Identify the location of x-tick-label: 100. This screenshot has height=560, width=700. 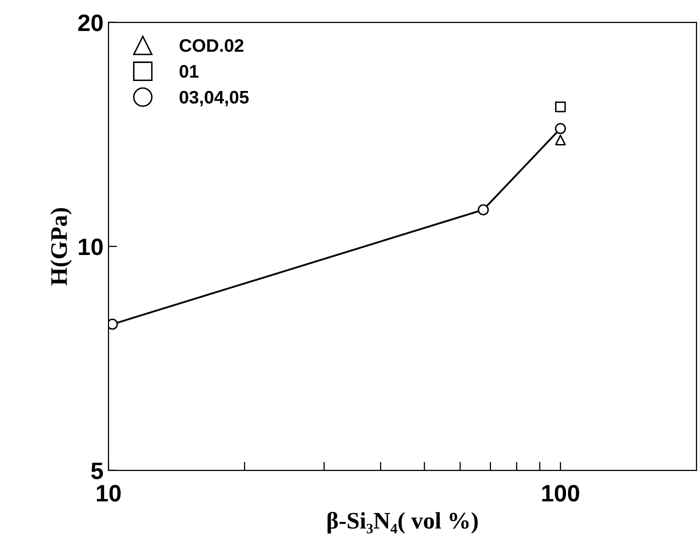
(561, 493).